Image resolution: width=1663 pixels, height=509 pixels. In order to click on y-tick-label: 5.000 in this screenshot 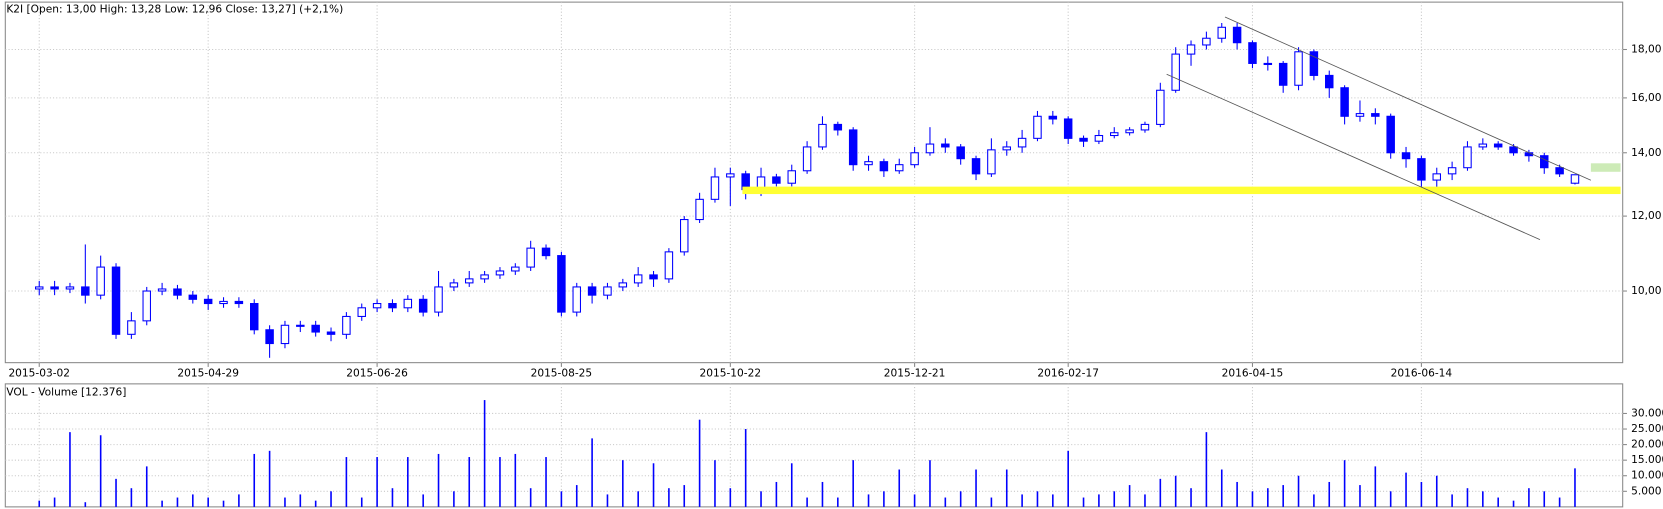, I will do `click(1646, 491)`.